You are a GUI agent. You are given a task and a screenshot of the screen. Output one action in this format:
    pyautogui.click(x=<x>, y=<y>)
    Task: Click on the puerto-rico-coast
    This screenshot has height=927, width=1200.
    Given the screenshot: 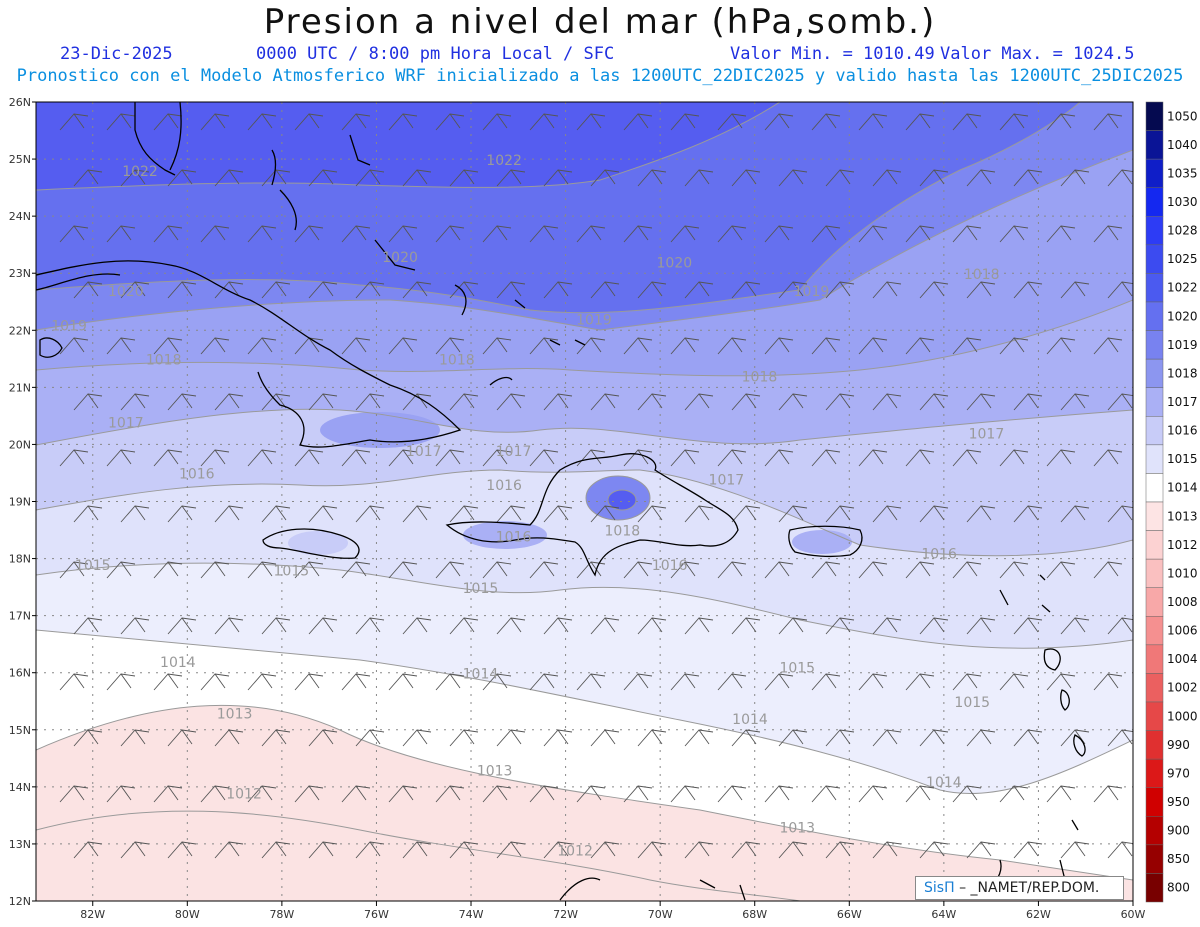 What is the action you would take?
    pyautogui.click(x=825, y=541)
    